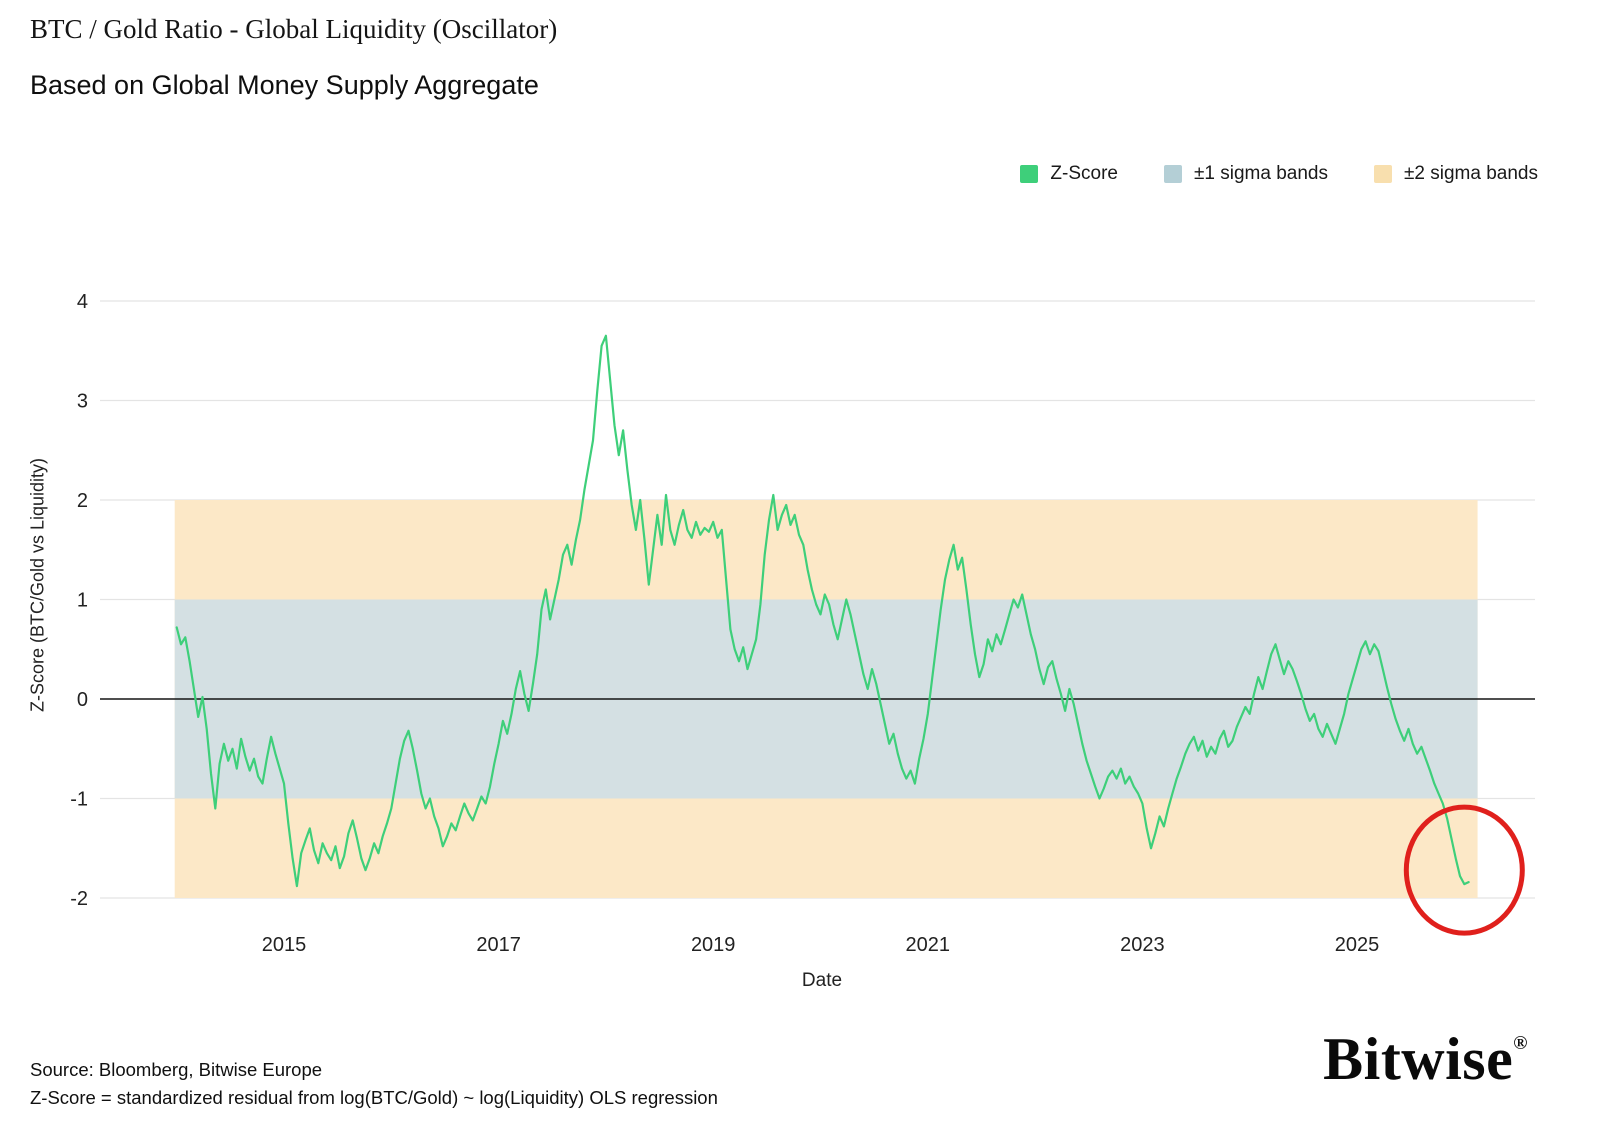 The image size is (1600, 1136). I want to click on x-tick-label: 2017, so click(498, 945).